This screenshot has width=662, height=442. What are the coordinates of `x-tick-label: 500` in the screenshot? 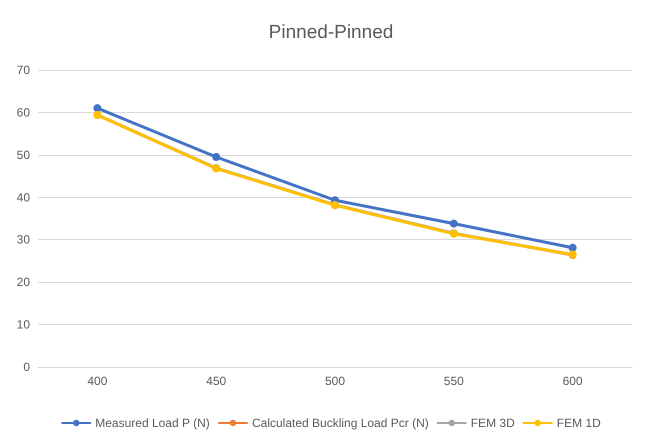 It's located at (335, 381).